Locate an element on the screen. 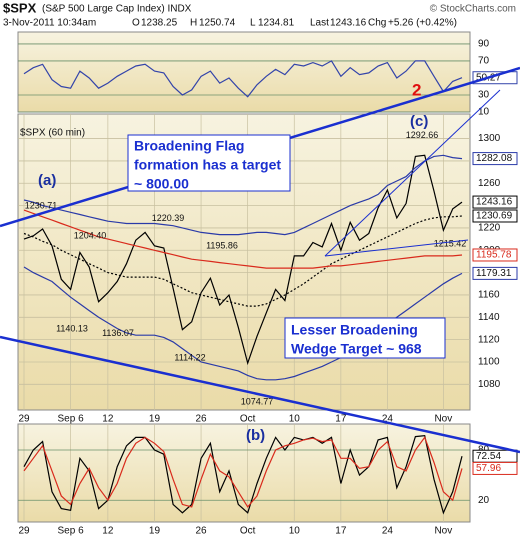  y-tick-label: 1120 is located at coordinates (489, 339).